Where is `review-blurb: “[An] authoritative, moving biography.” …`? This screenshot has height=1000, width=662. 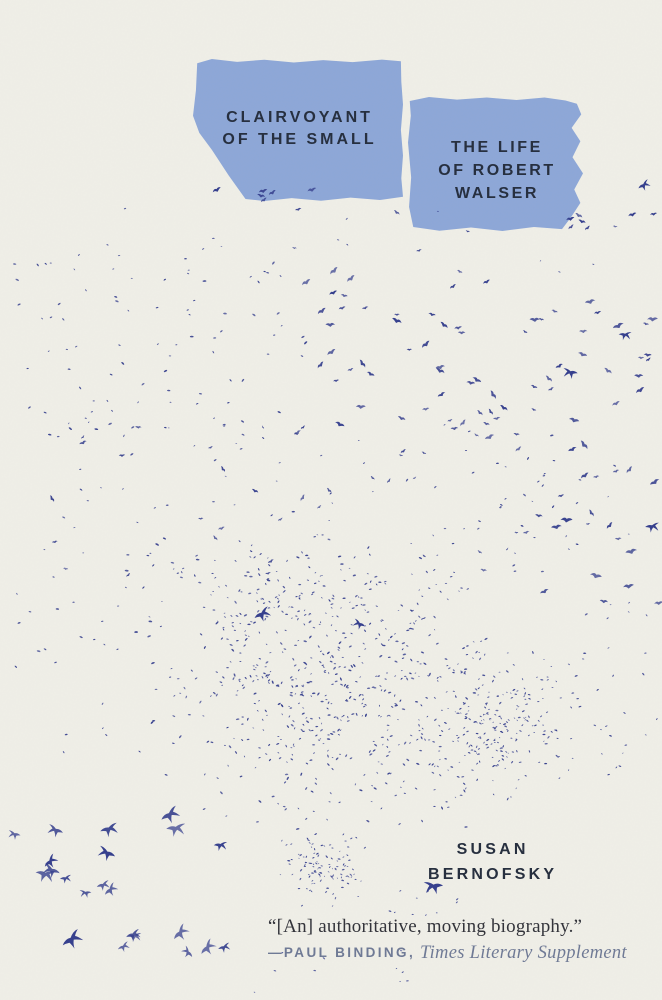 review-blurb: “[An] authoritative, moving biography.” … is located at coordinates (458, 939).